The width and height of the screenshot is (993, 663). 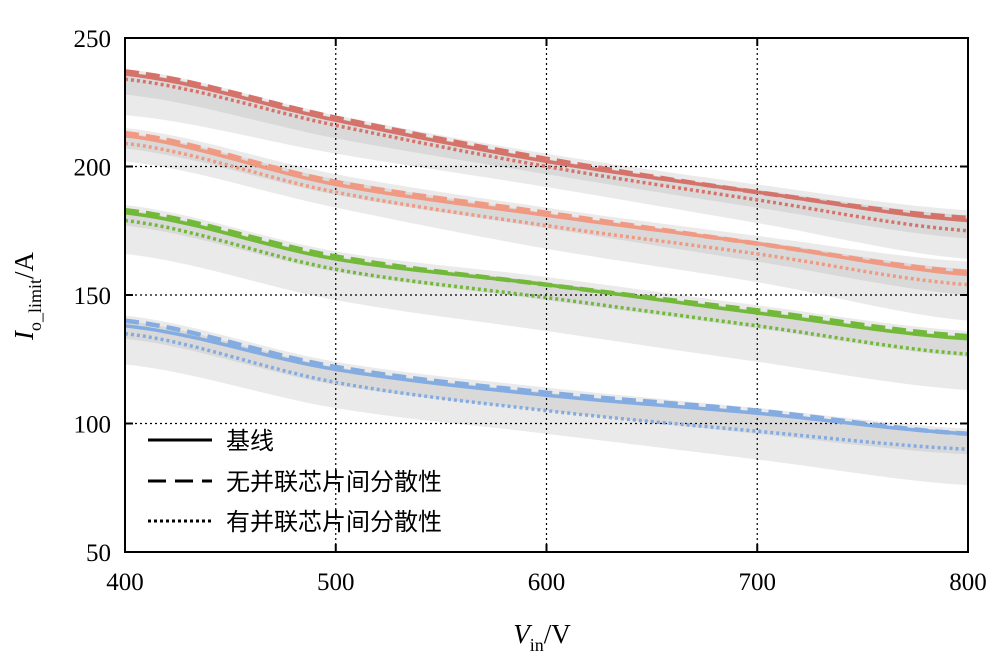 What do you see at coordinates (93, 168) in the screenshot?
I see `y-tick-label-200: 200` at bounding box center [93, 168].